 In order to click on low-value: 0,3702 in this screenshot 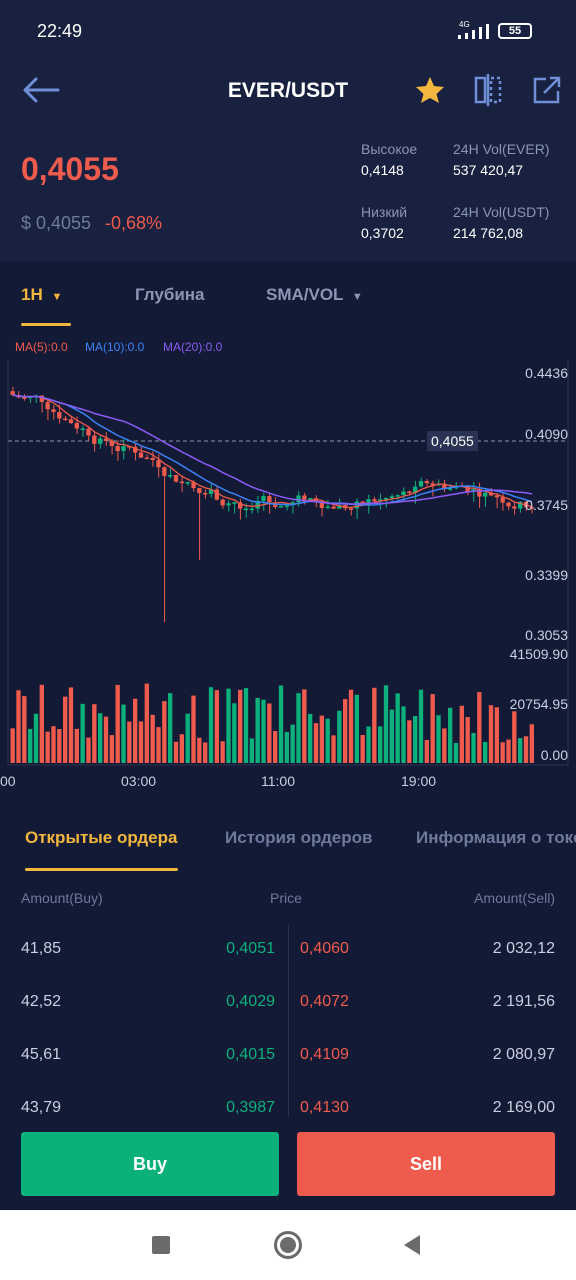, I will do `click(382, 233)`.